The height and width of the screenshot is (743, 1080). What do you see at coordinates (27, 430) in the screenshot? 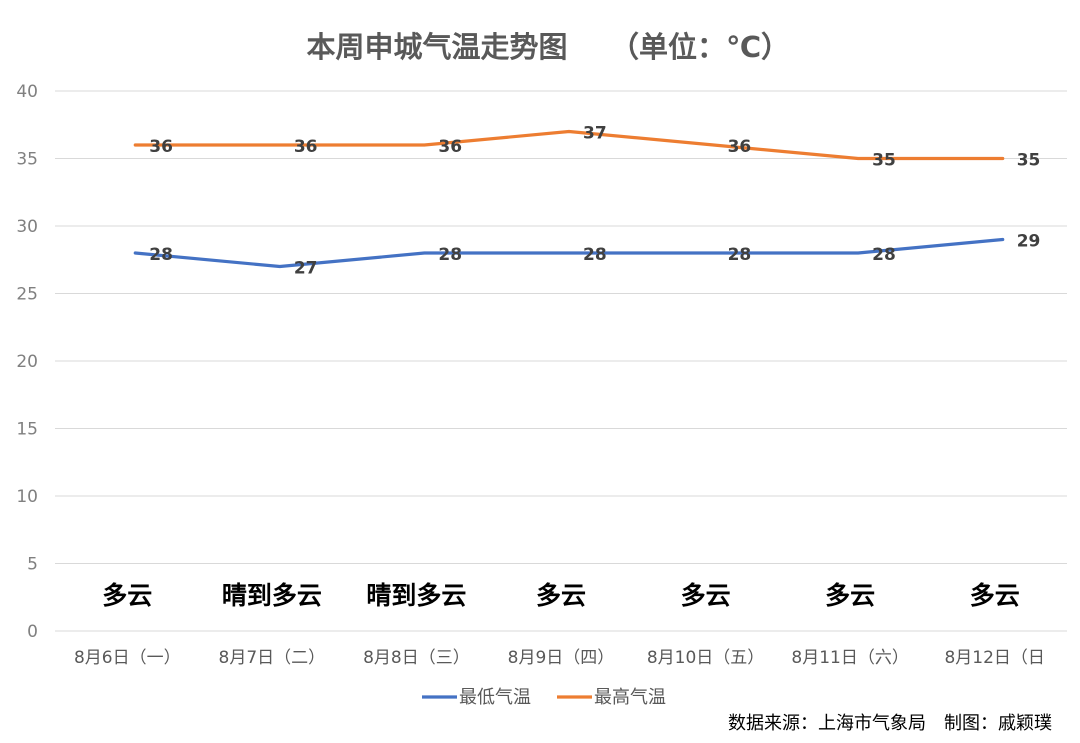
I see `y-tick-label: 15` at bounding box center [27, 430].